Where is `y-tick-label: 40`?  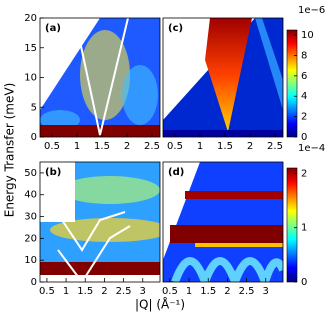 y-tick-label: 40 is located at coordinates (30, 195).